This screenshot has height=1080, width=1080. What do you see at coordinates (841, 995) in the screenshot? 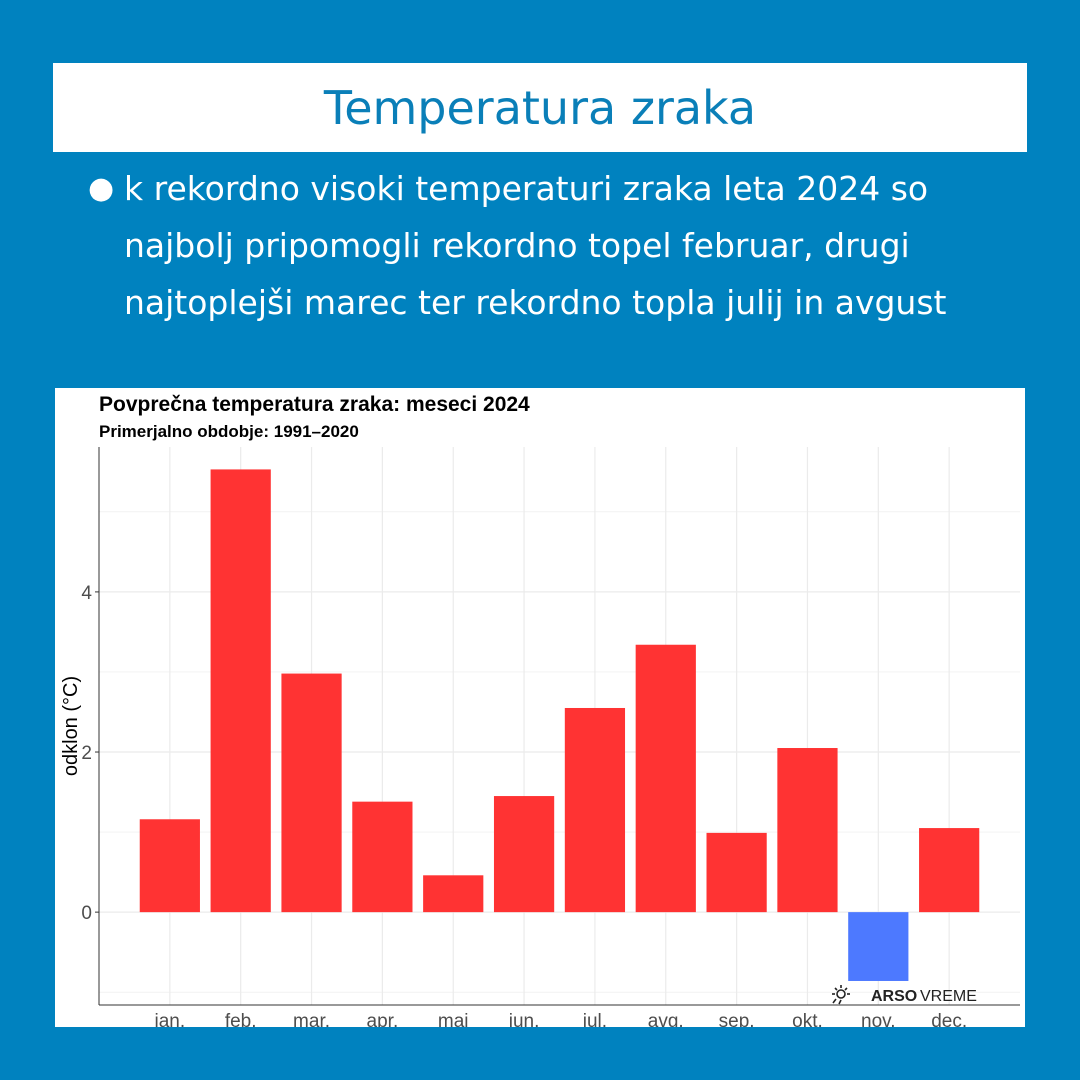
I see `sun-icon` at bounding box center [841, 995].